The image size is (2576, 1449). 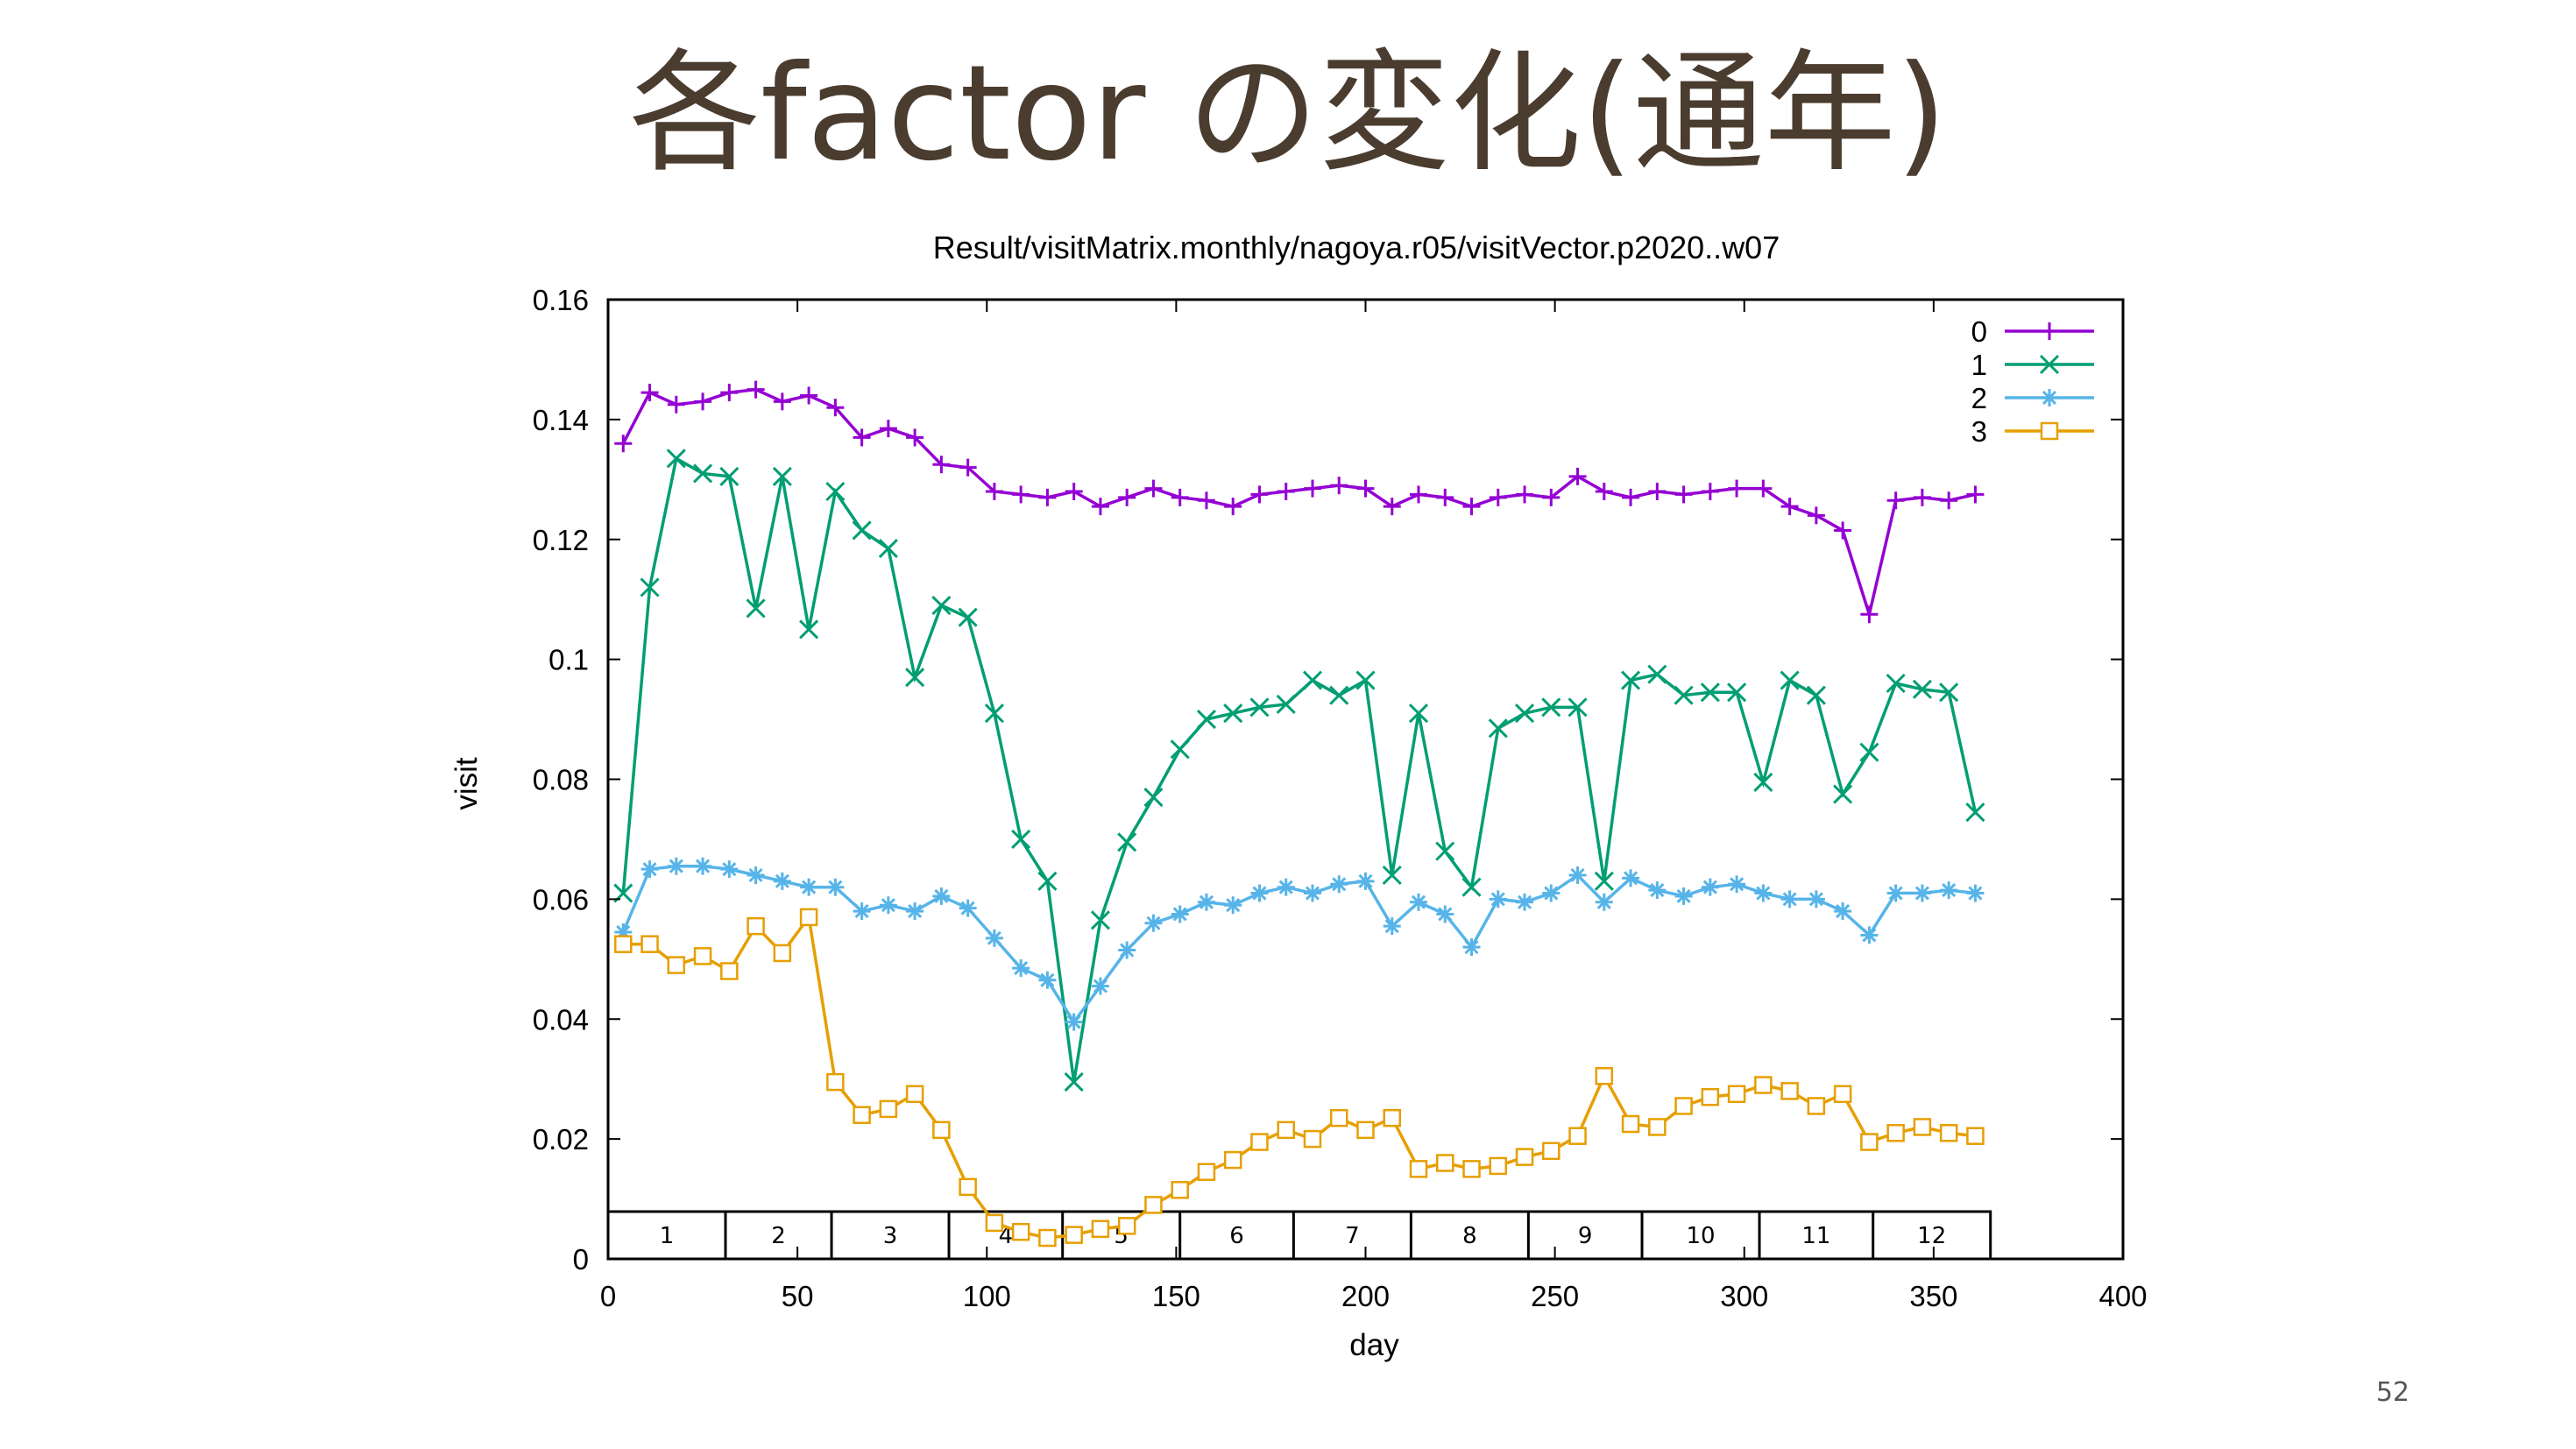 What do you see at coordinates (561, 1019) in the screenshot?
I see `y-tick-label: 0.04` at bounding box center [561, 1019].